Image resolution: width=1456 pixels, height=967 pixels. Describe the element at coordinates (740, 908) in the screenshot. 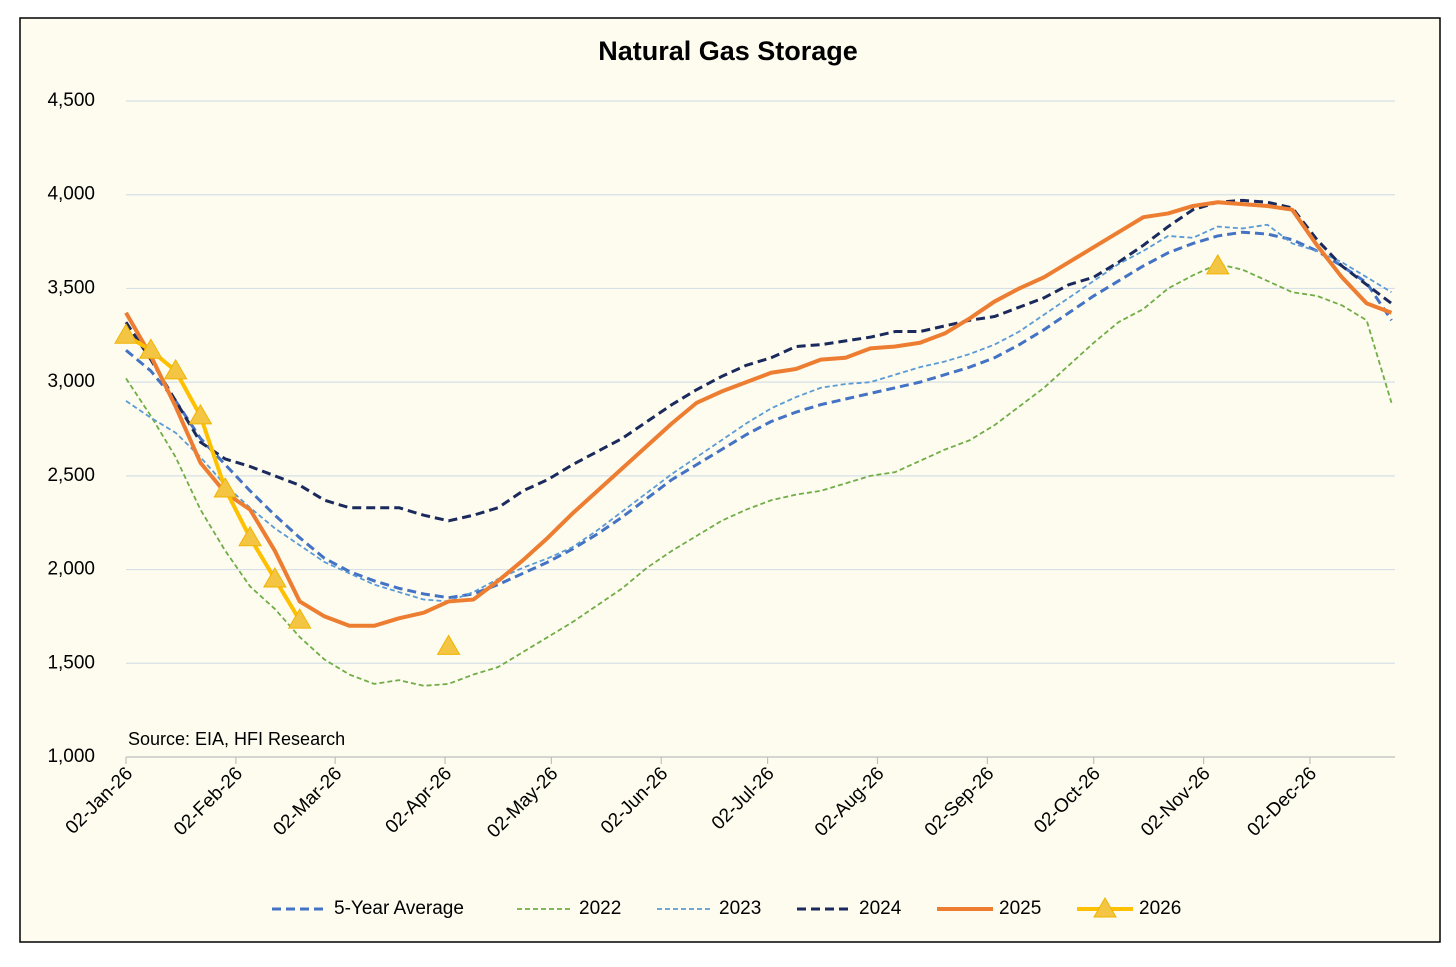

I see `legend-label: 2023` at that location.